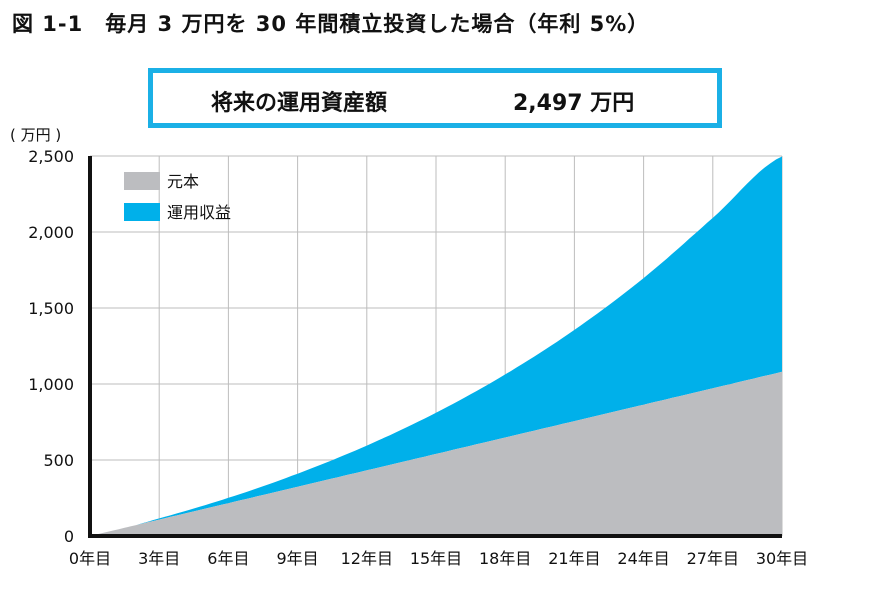  I want to click on x-tick-label: 12年目, so click(367, 558).